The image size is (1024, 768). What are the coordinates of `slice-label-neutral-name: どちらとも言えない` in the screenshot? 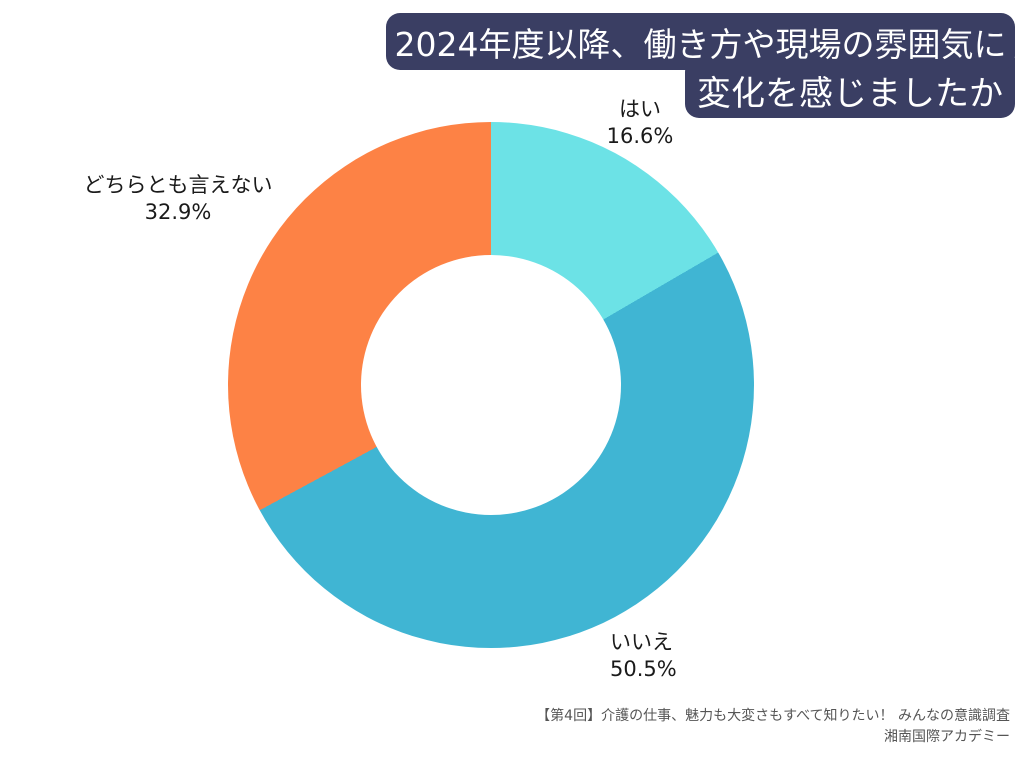 It's located at (178, 185).